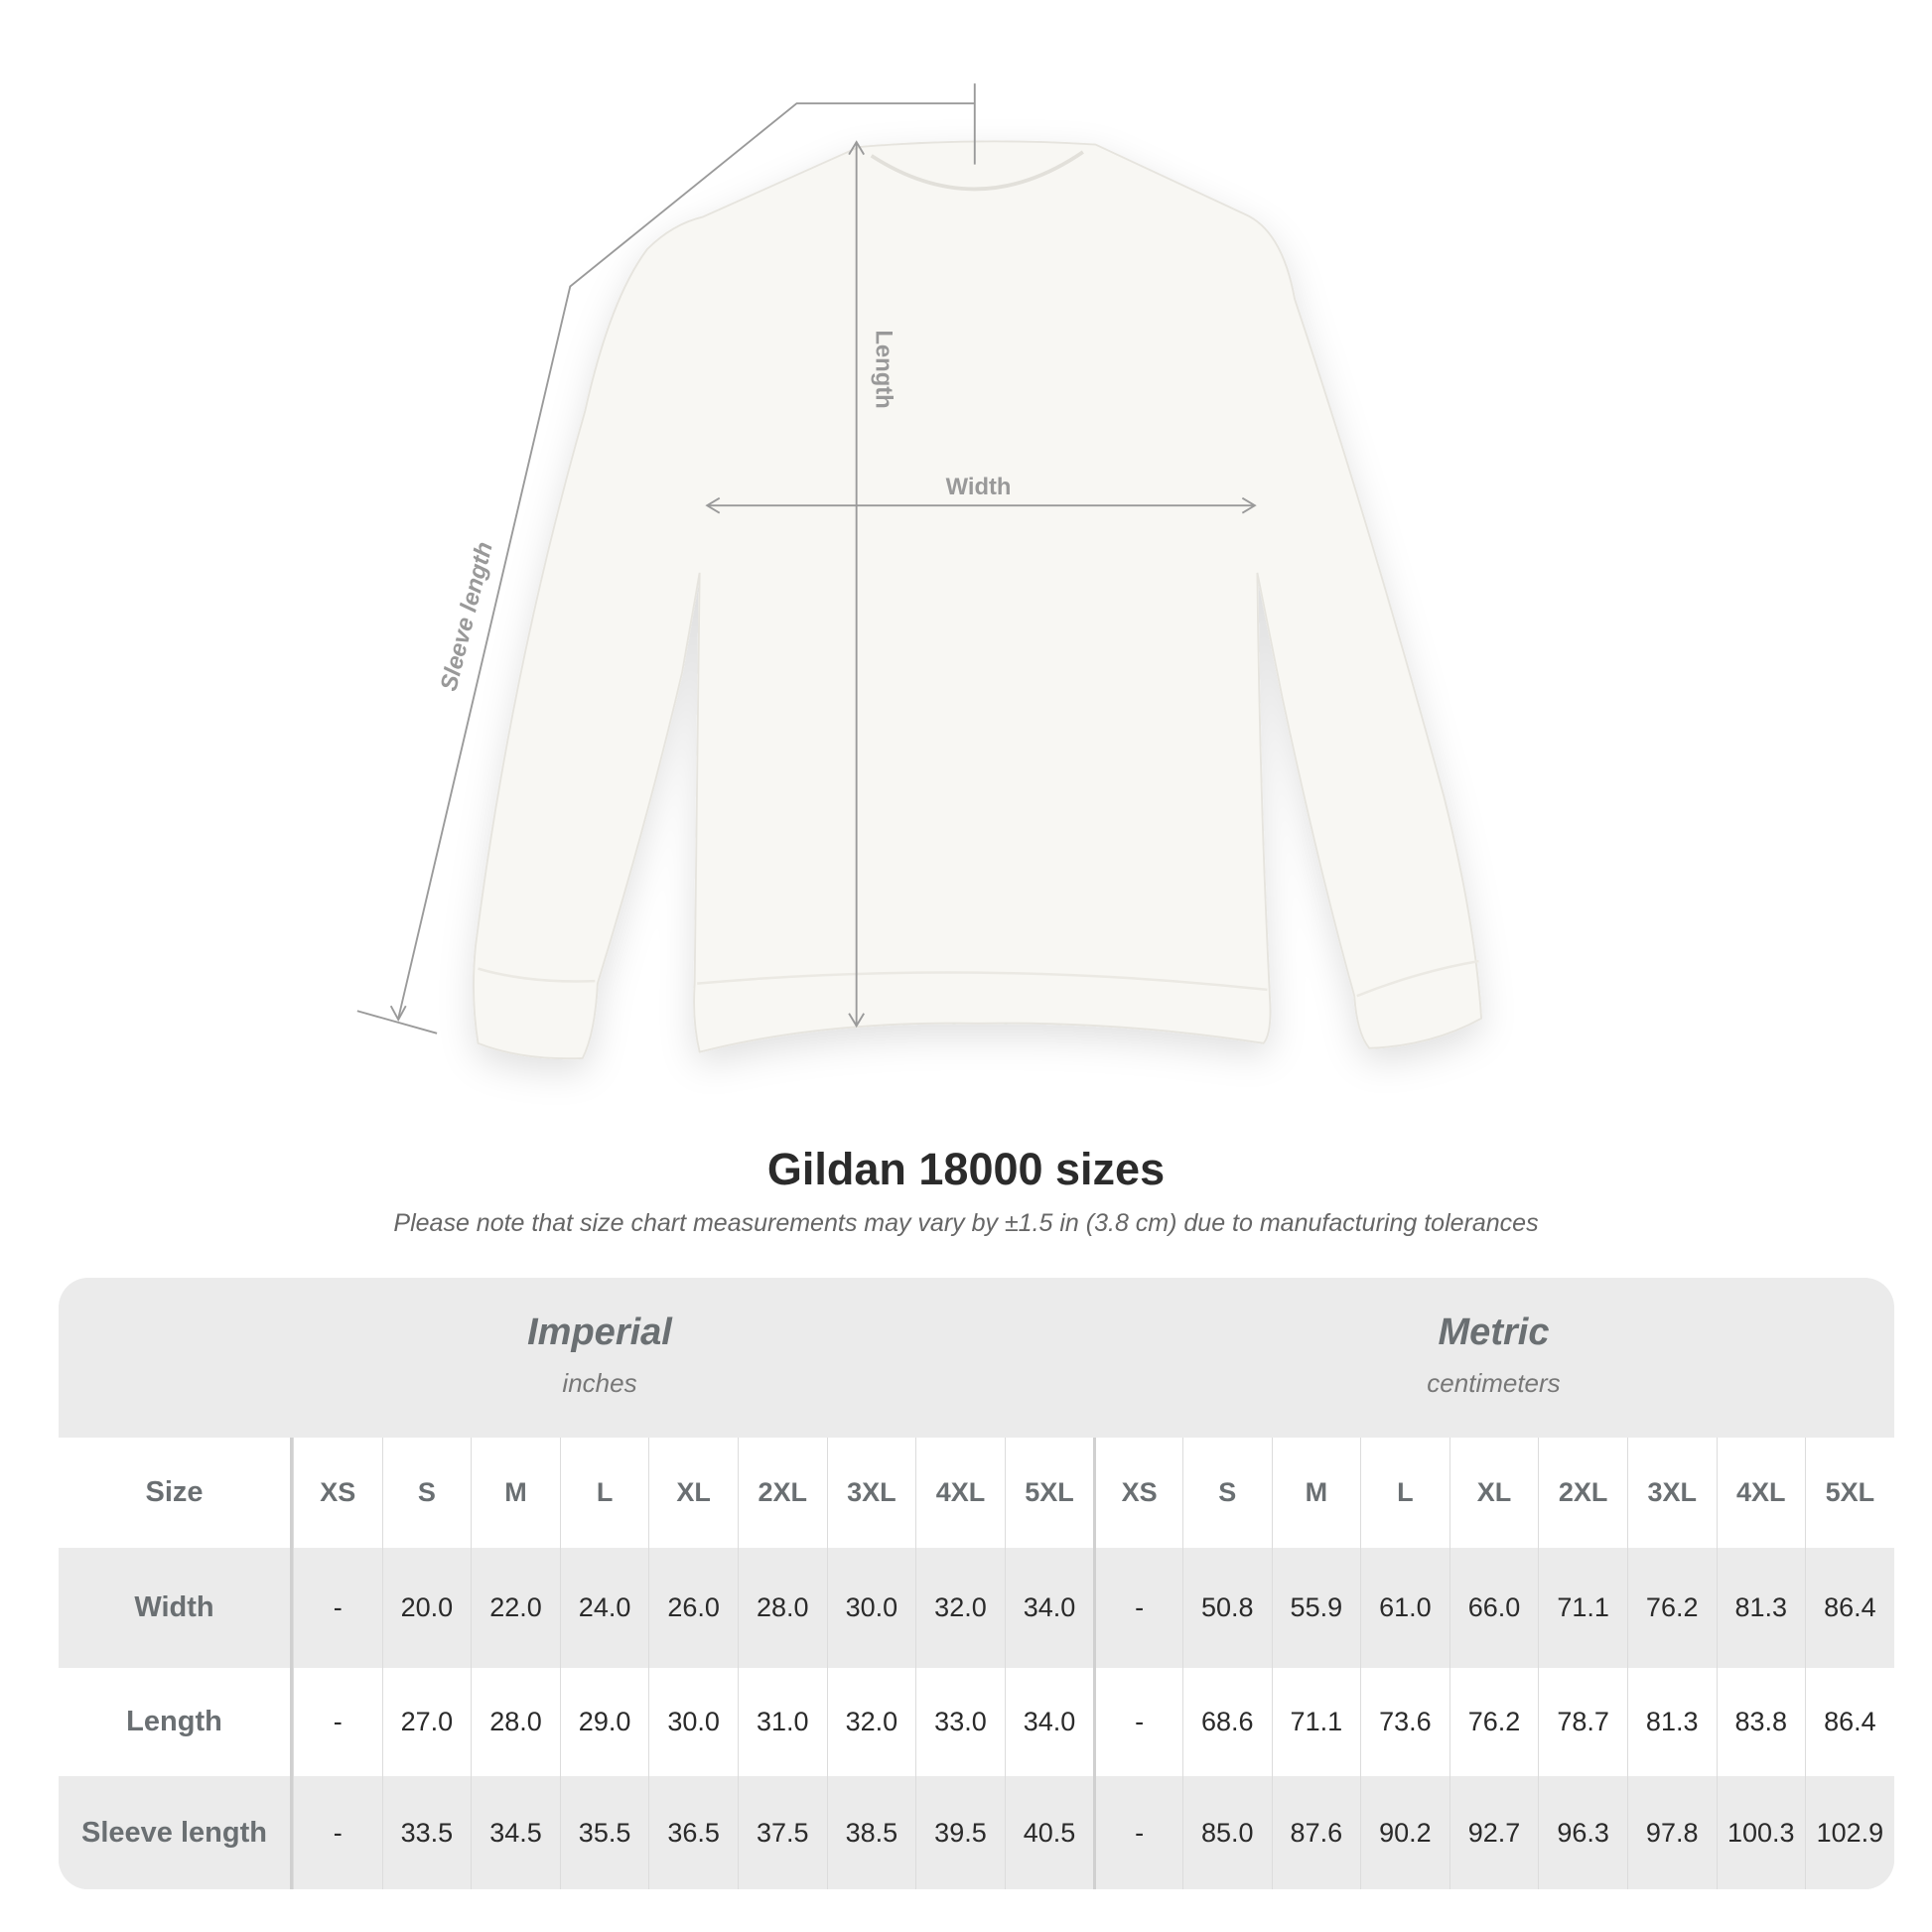 The width and height of the screenshot is (1932, 1932). I want to click on page-title: Gildan 18000 sizes, so click(966, 1169).